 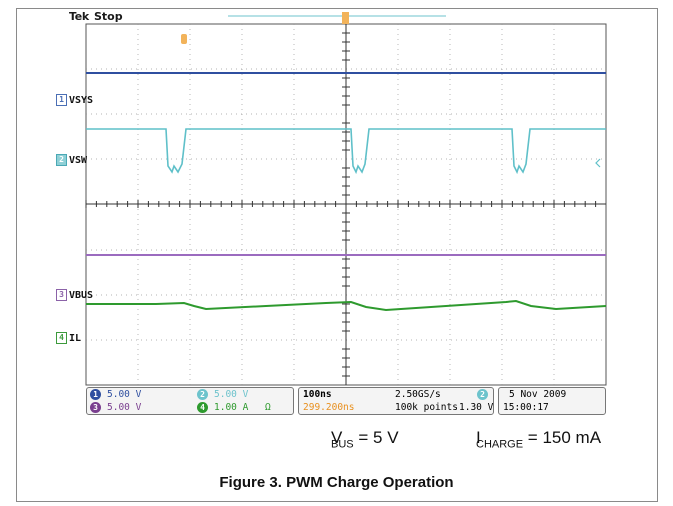 I want to click on capture-time: 15:00:17, so click(x=526, y=407).